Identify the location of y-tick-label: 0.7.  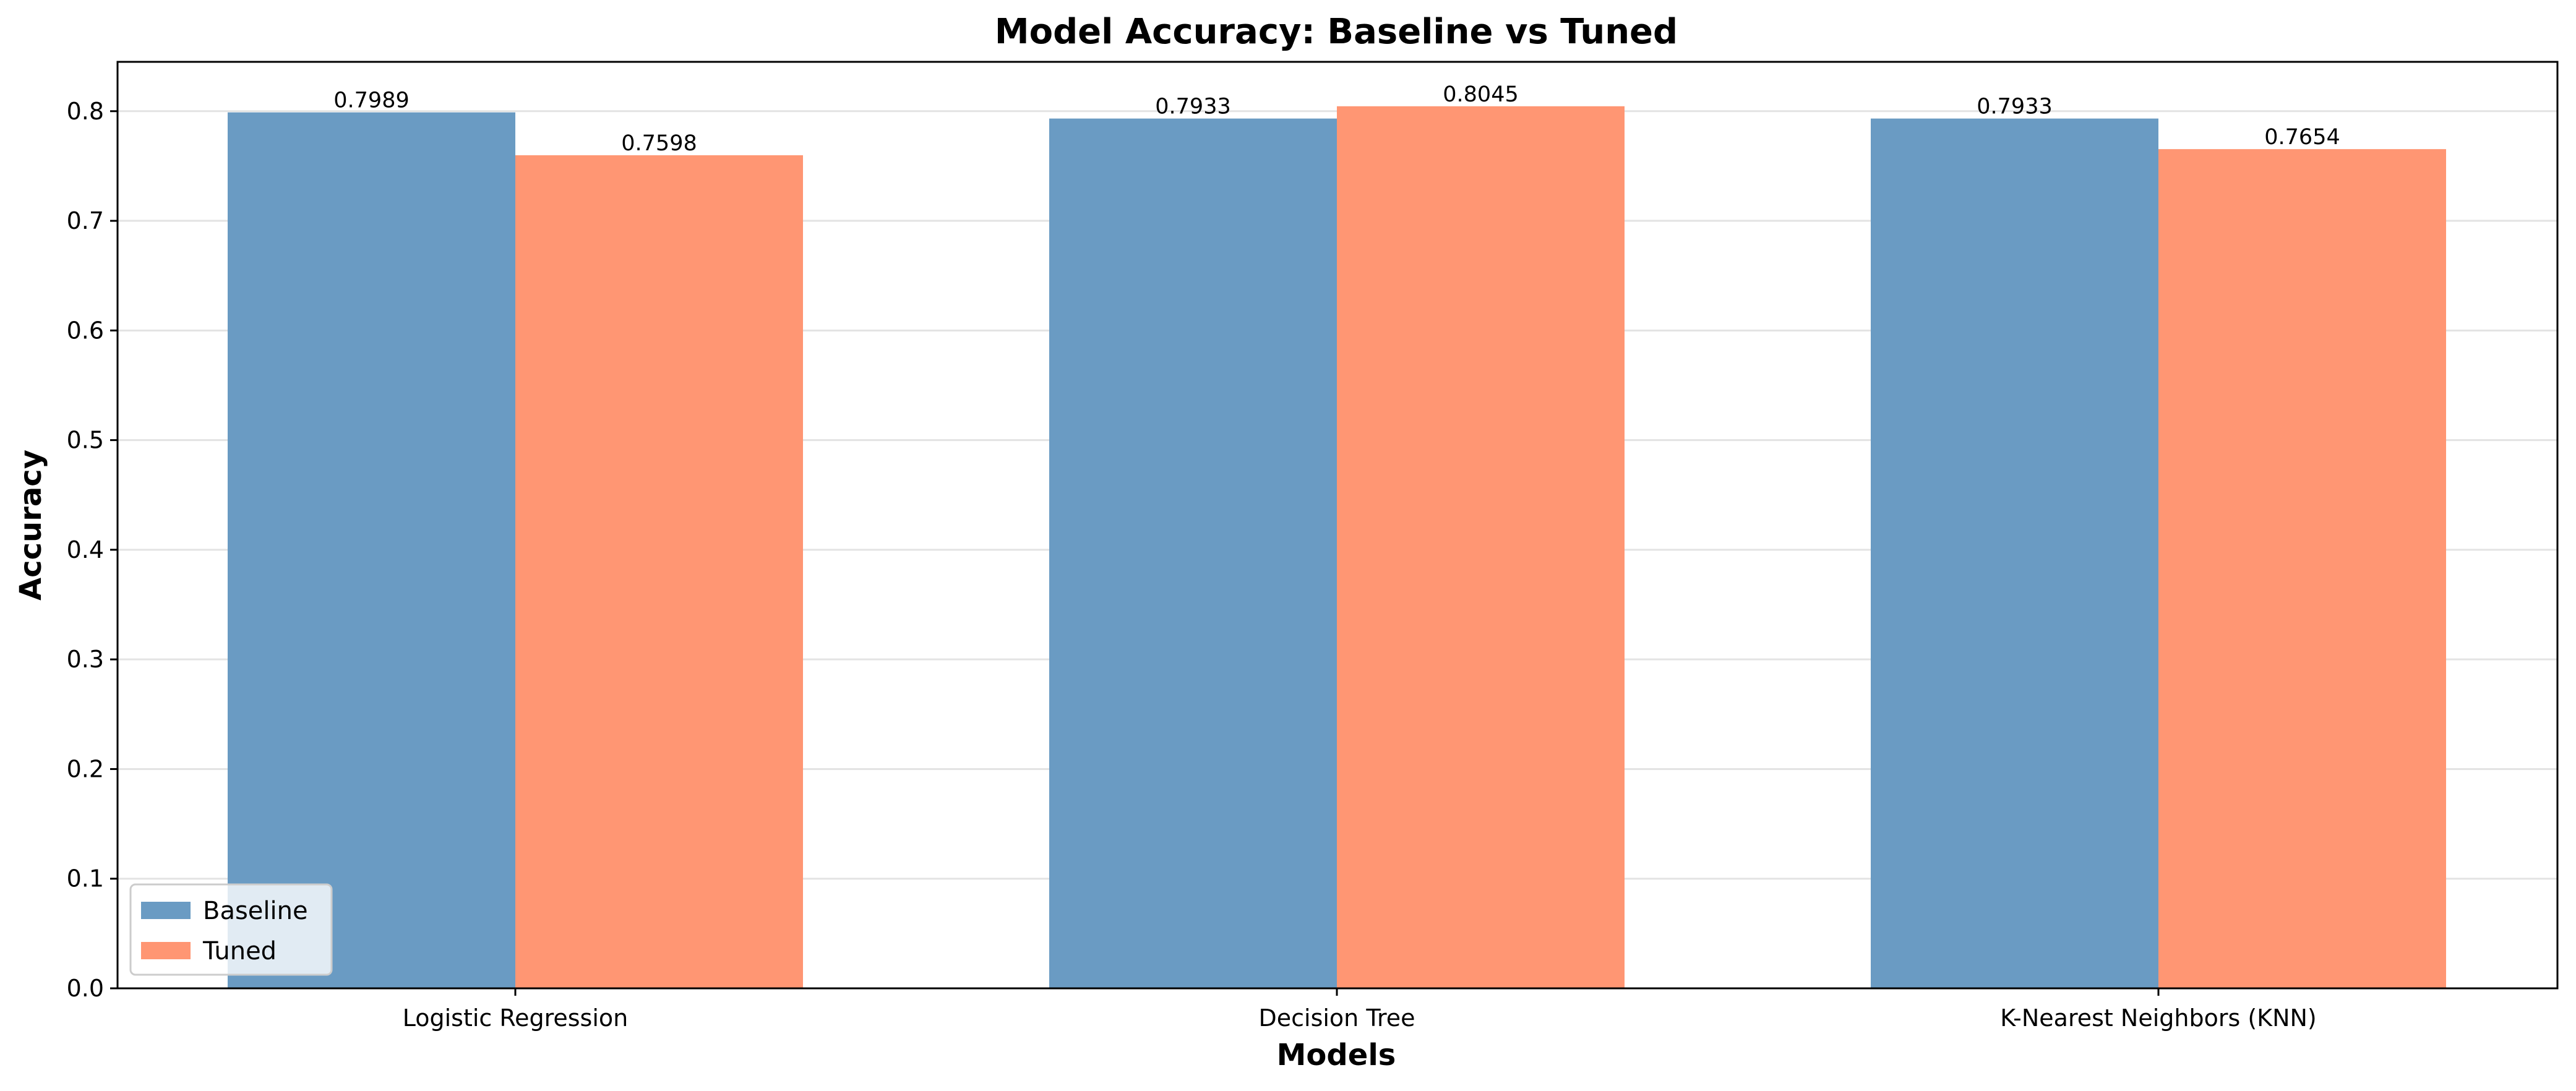
(85, 221).